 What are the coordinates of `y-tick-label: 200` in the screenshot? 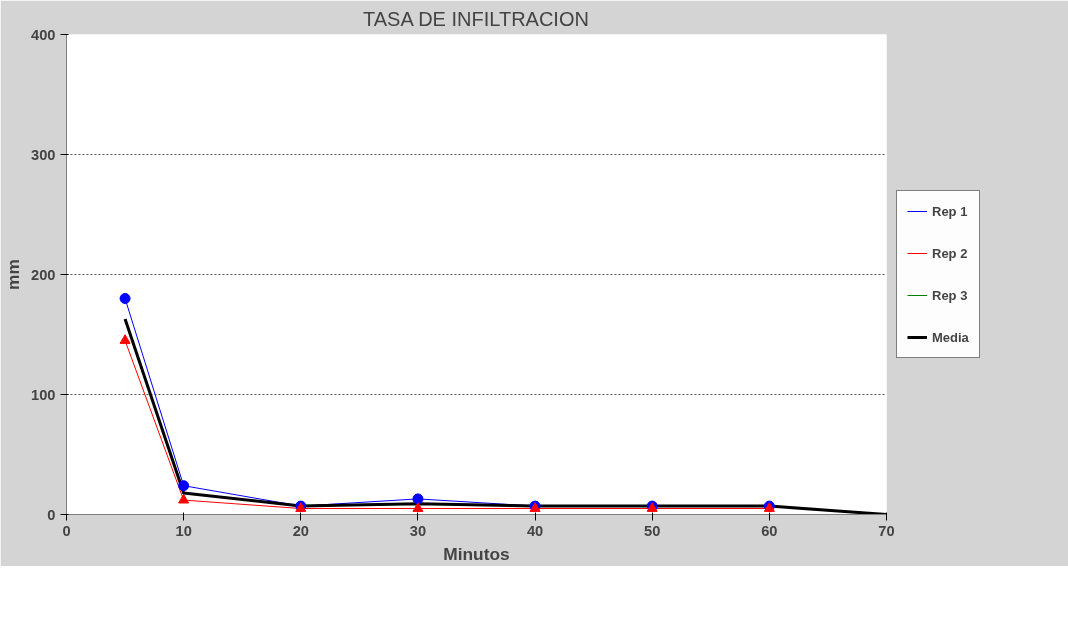 It's located at (43, 274).